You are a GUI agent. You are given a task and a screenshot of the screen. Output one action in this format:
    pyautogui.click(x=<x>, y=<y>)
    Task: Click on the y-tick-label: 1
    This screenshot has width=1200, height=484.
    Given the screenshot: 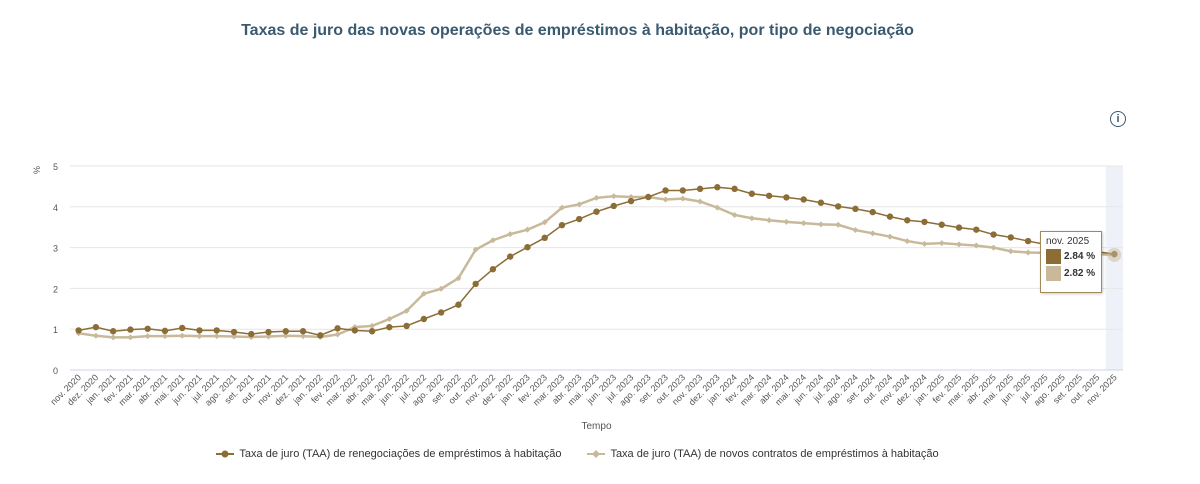 What is the action you would take?
    pyautogui.click(x=55, y=330)
    